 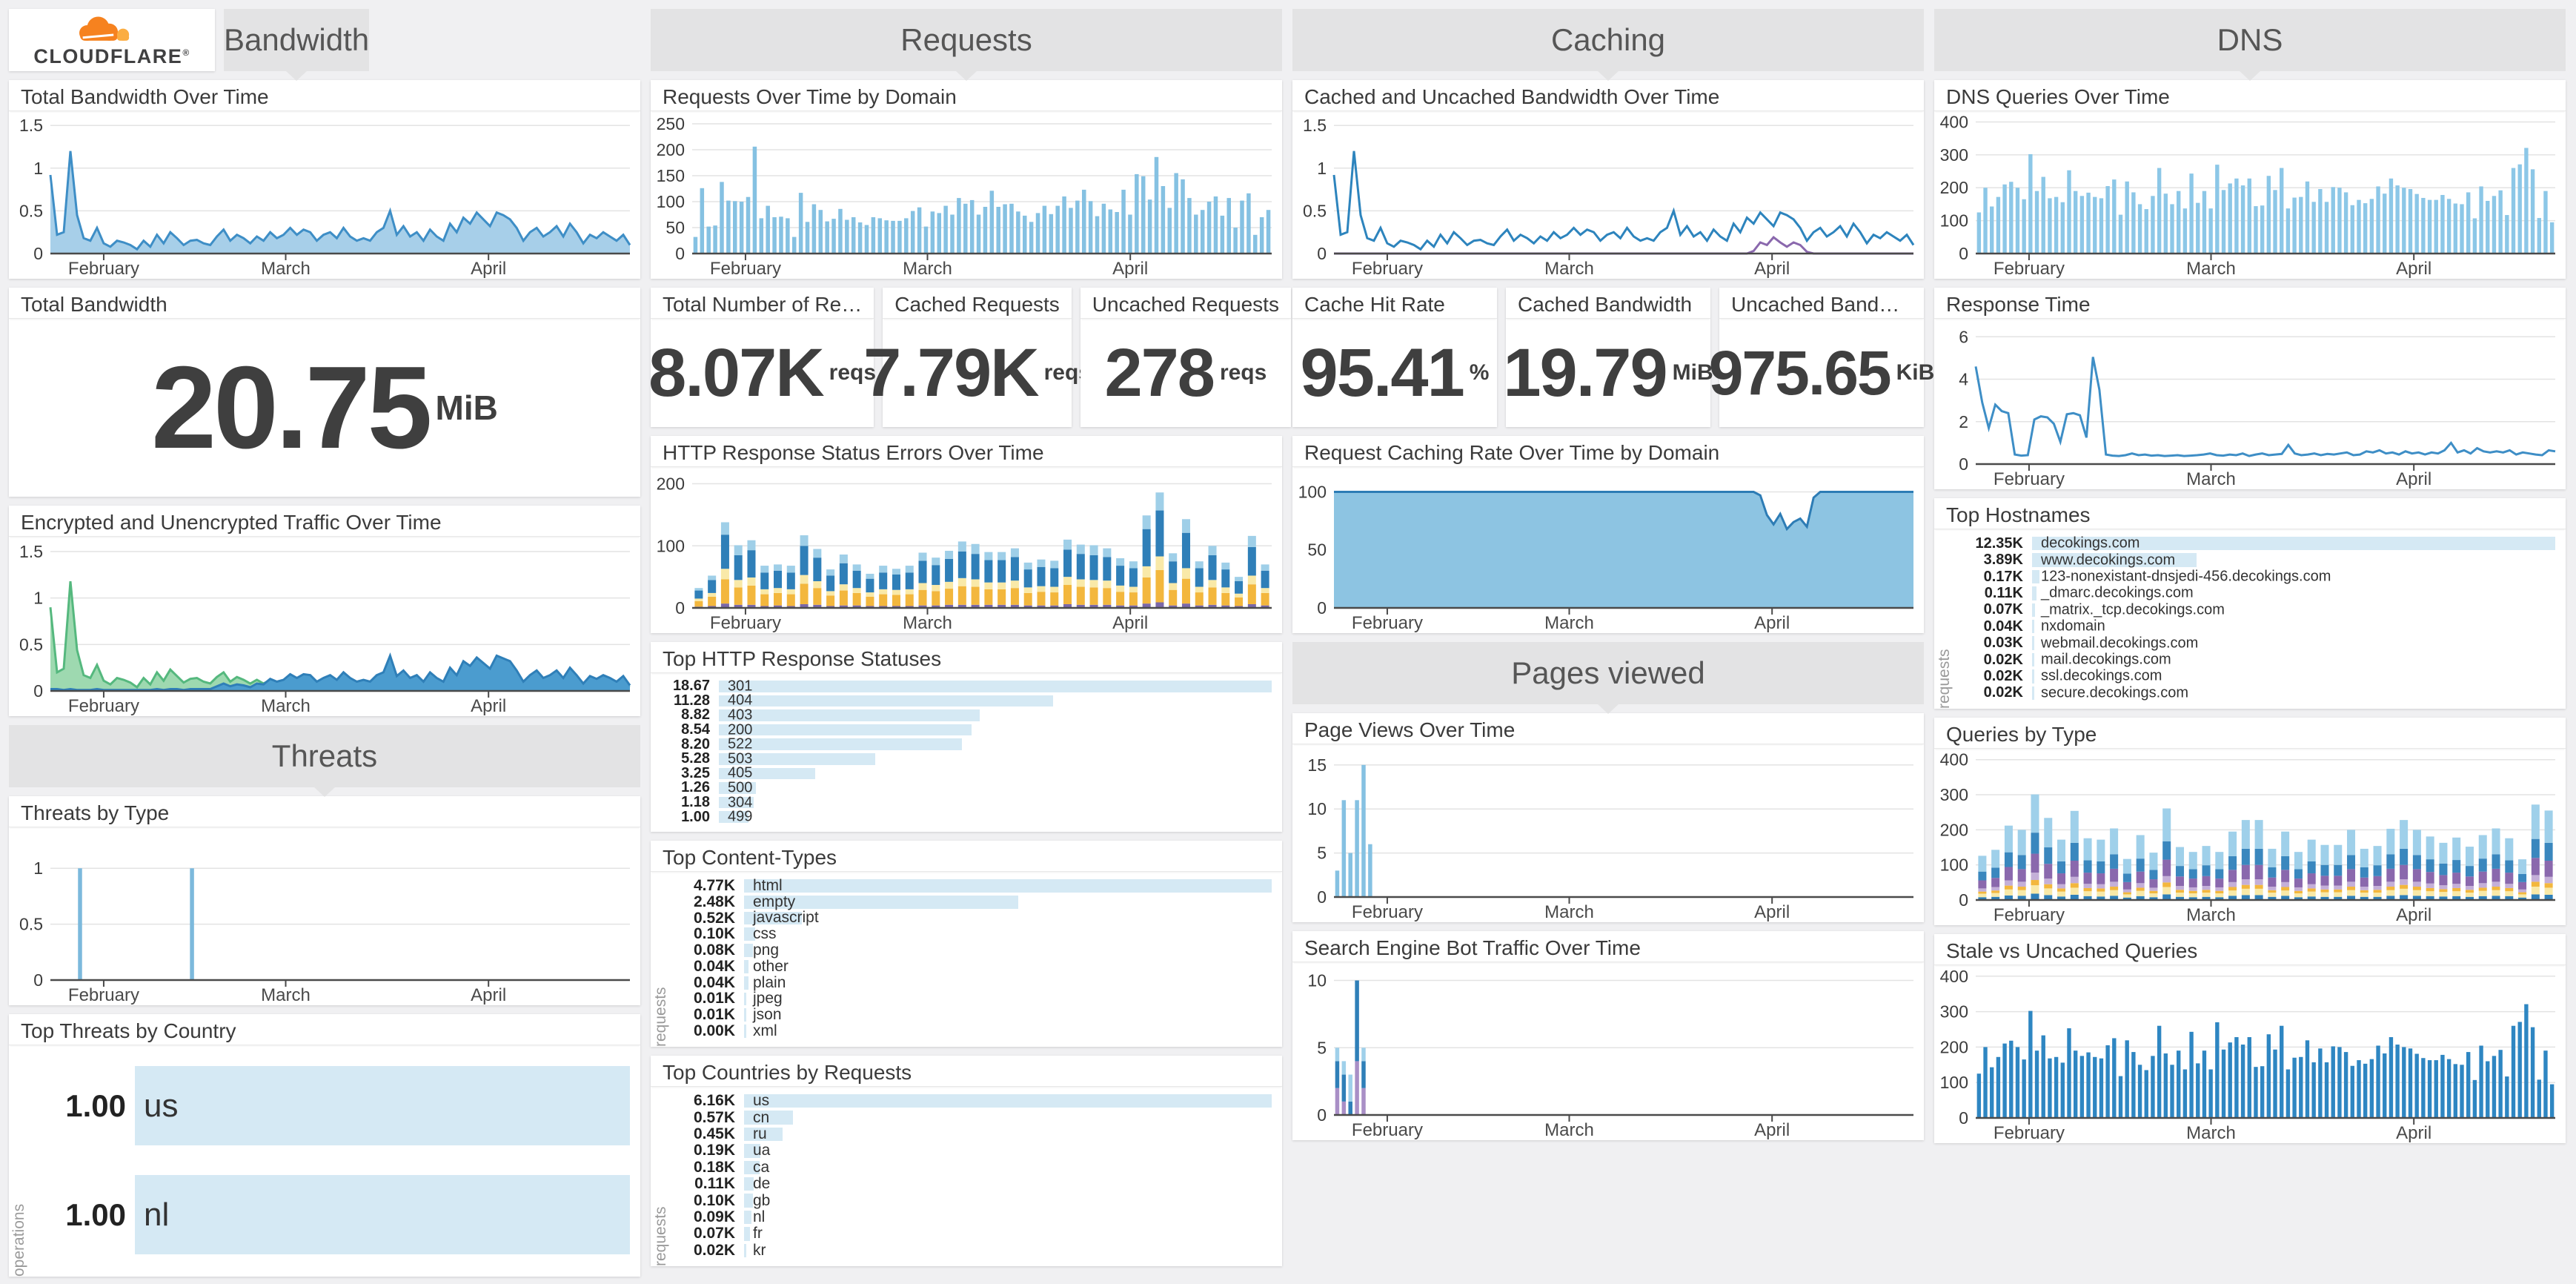 What do you see at coordinates (972, 966) in the screenshot?
I see `list-item: 0.04K other` at bounding box center [972, 966].